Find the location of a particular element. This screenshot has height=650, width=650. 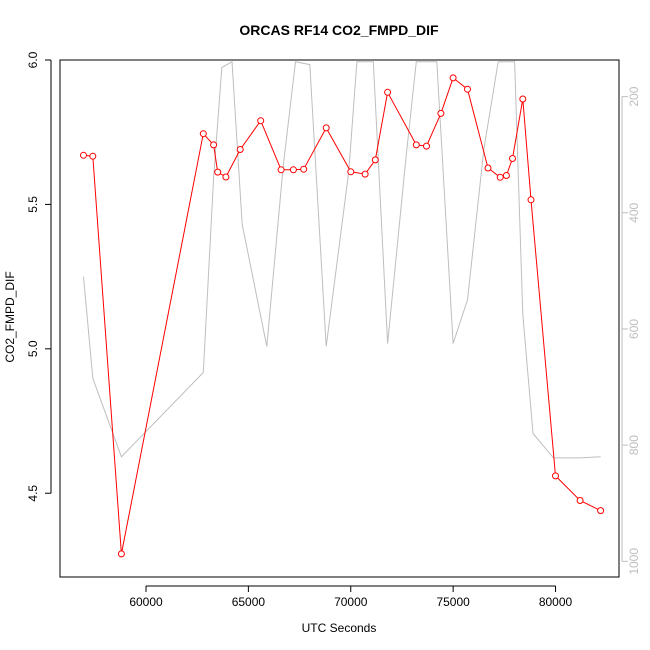

x-tick-label: 80000 is located at coordinates (556, 602).